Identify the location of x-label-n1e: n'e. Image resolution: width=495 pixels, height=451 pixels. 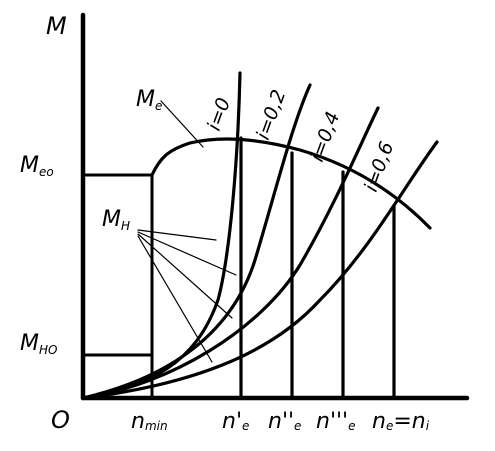
(235, 421).